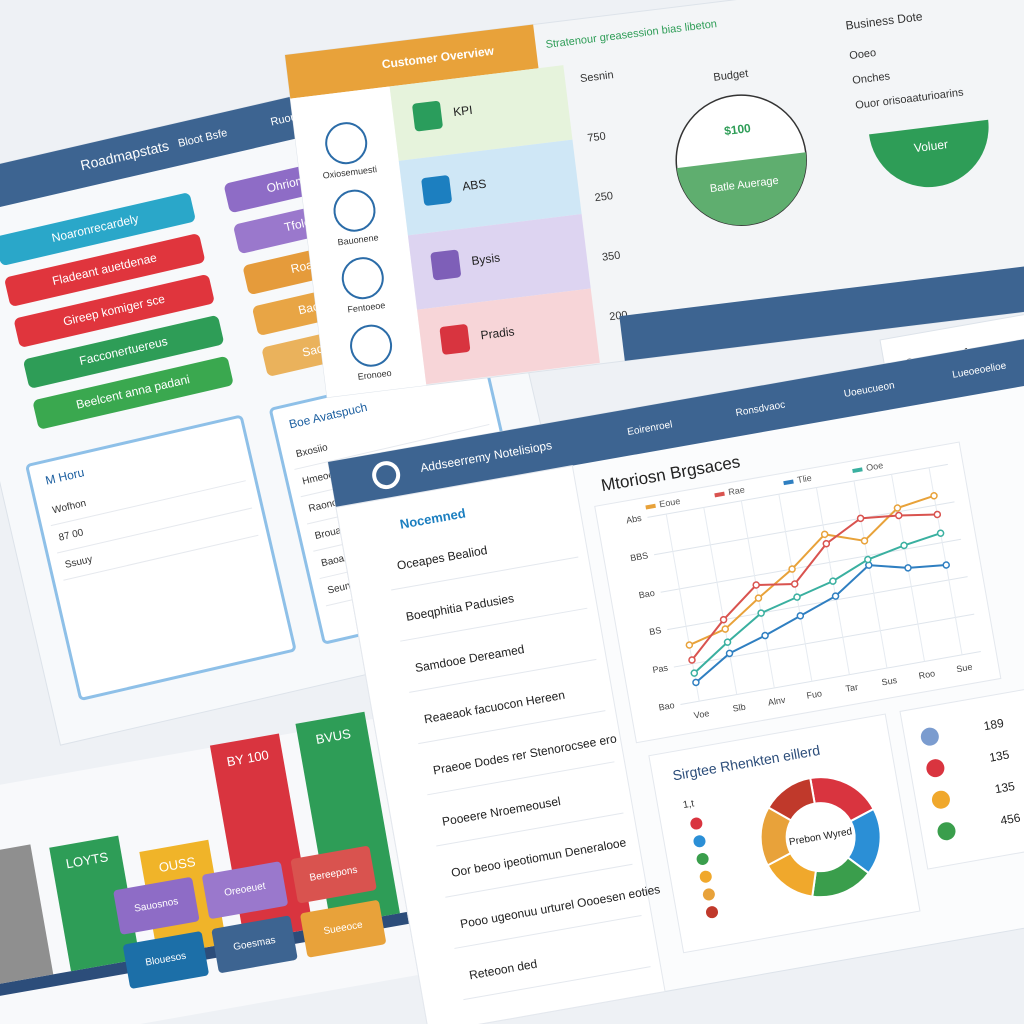 Image resolution: width=1024 pixels, height=1024 pixels. Describe the element at coordinates (474, 185) in the screenshot. I see `tile-label: ABS` at that location.